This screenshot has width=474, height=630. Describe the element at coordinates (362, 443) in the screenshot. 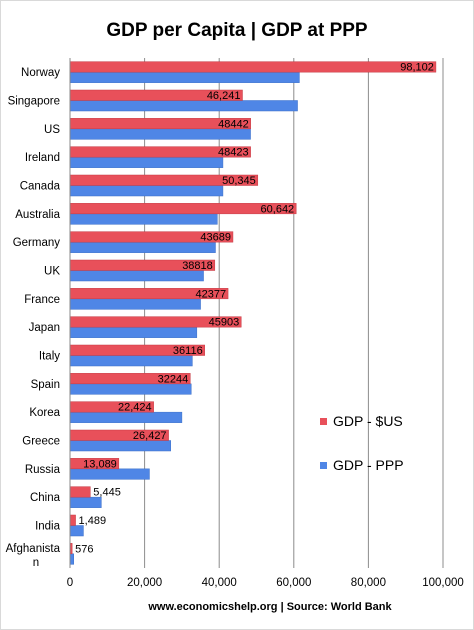

I see `legend: GDP - $US GDP - PPP` at that location.